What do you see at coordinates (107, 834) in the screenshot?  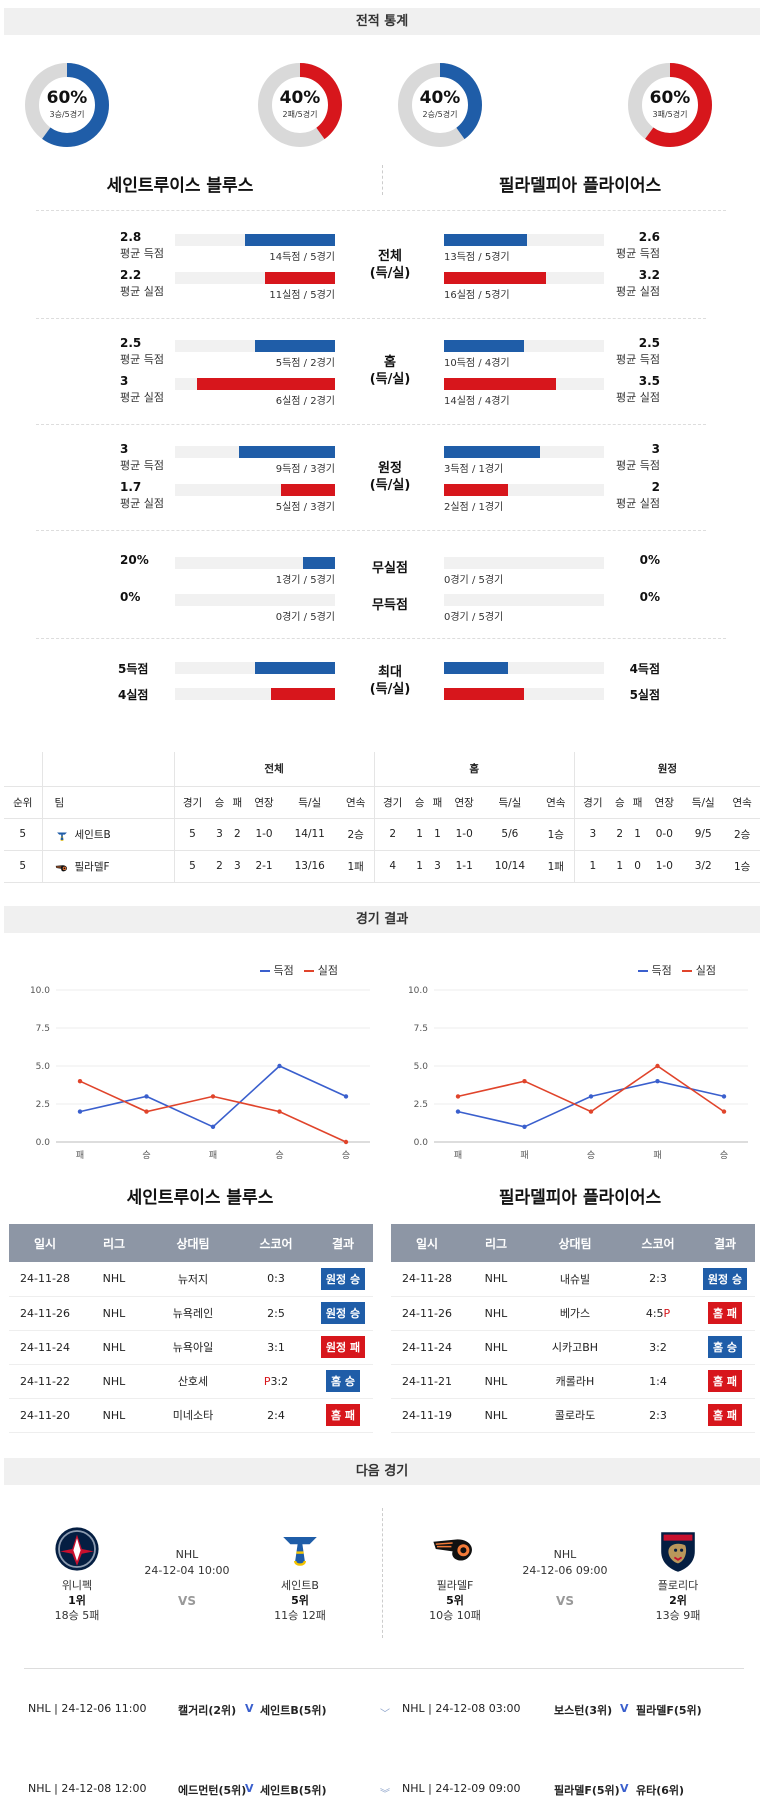 I see `standings-team: 세인트B` at bounding box center [107, 834].